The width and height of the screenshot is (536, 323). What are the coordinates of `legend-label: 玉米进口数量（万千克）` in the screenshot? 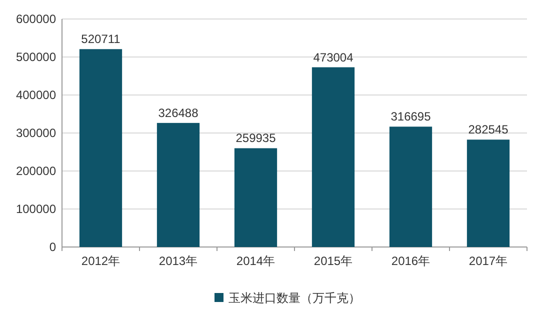 It's located at (294, 298).